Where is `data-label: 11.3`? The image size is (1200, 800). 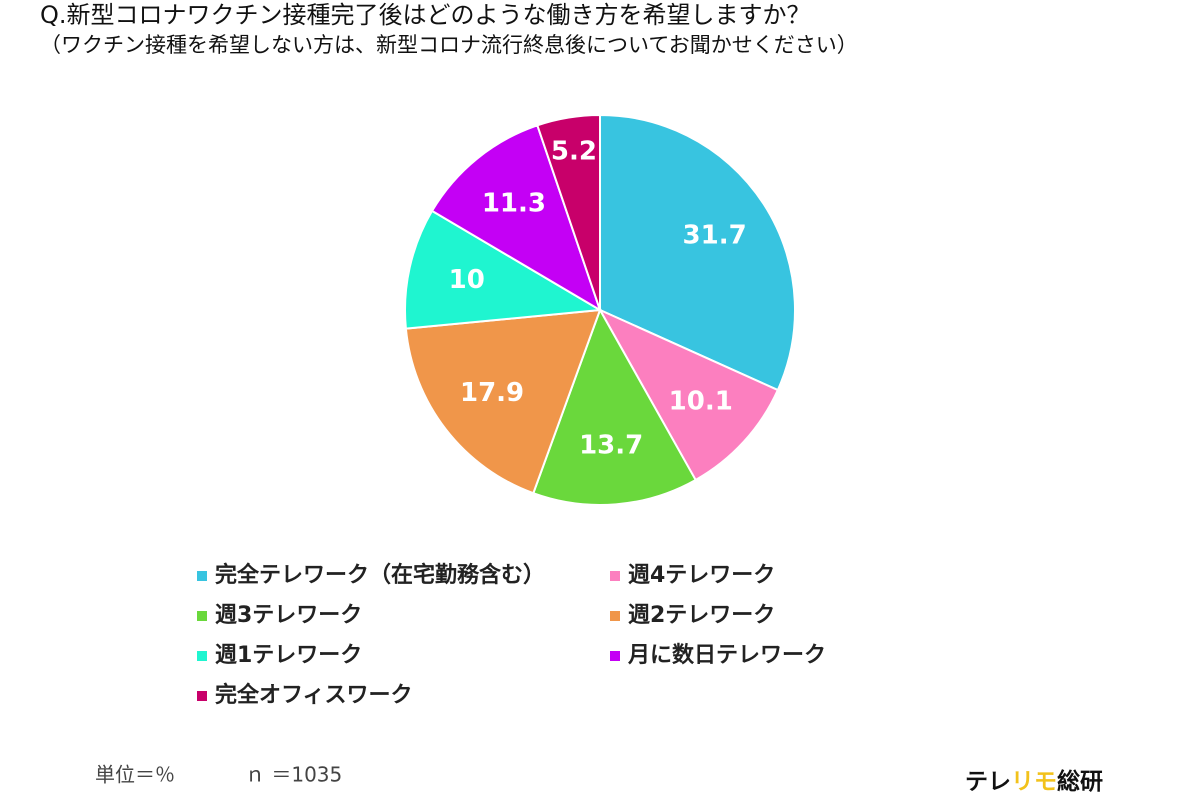
data-label: 11.3 is located at coordinates (514, 204).